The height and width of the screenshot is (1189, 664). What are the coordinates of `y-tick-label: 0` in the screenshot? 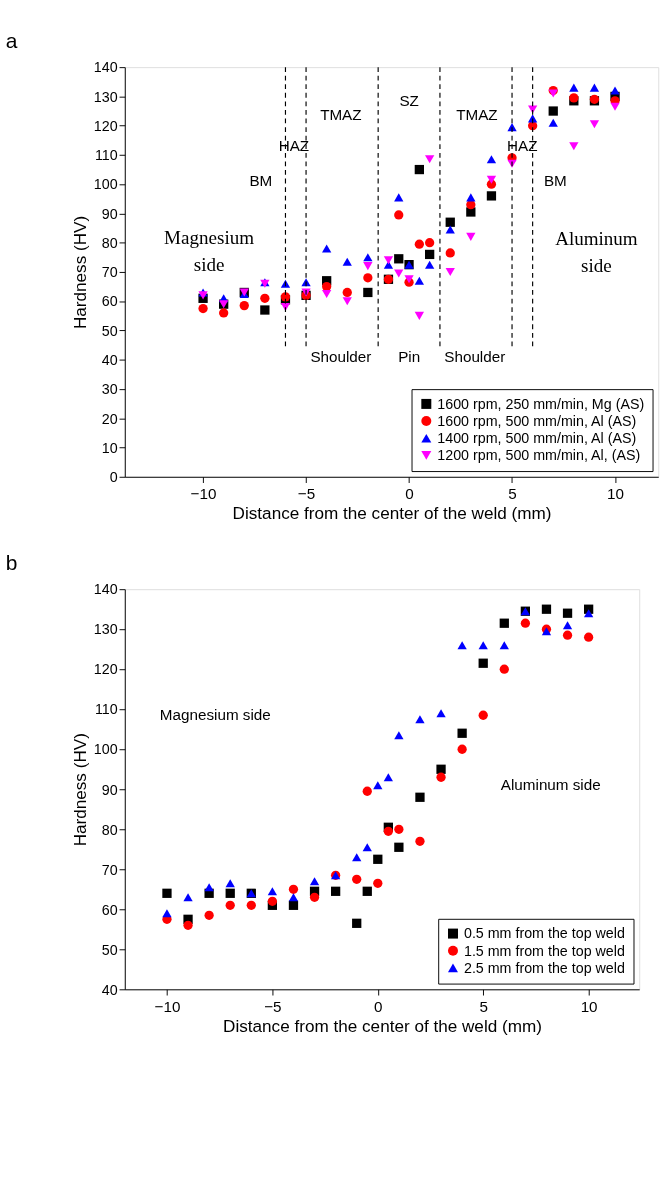 It's located at (113, 477).